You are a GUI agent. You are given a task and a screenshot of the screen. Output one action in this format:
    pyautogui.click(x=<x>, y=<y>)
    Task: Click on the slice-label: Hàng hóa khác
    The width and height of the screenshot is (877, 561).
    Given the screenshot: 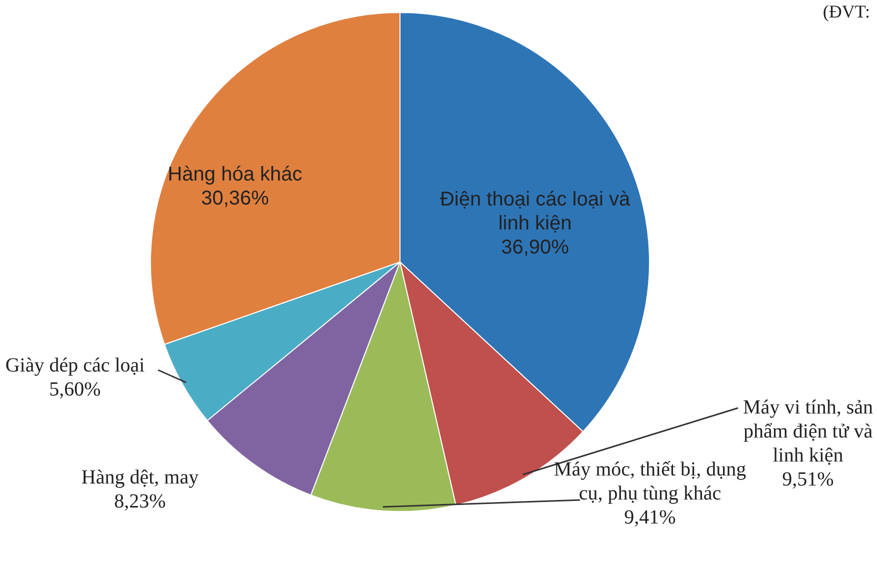 What is the action you would take?
    pyautogui.click(x=235, y=175)
    